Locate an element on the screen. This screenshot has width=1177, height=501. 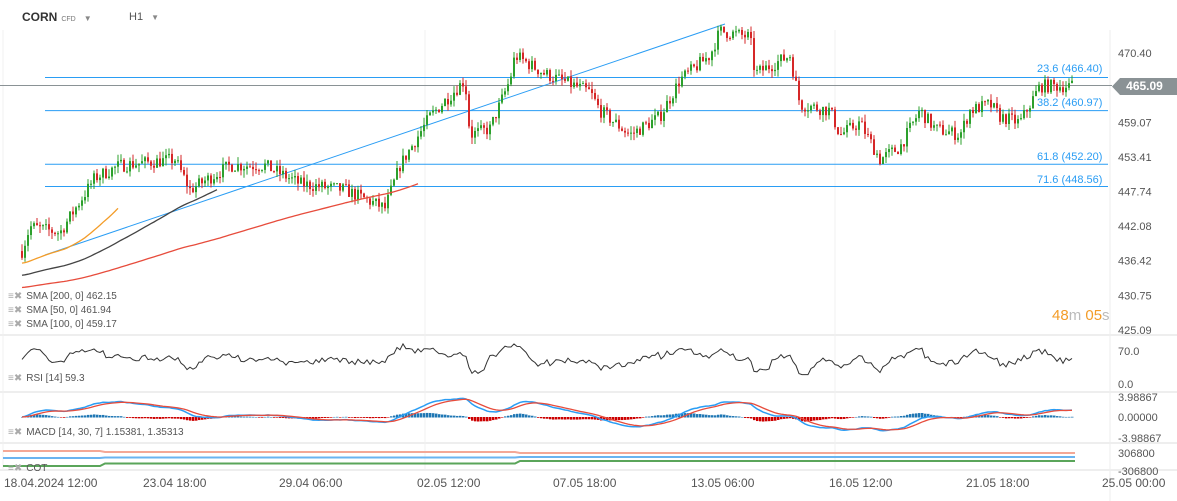
symbol-selector: CORN CFD ▼ is located at coordinates (57, 17).